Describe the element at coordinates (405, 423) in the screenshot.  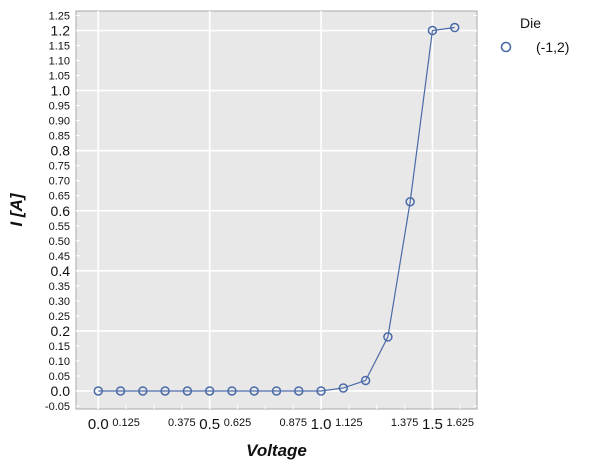
I see `x-tick-label-minor: 1.375` at that location.